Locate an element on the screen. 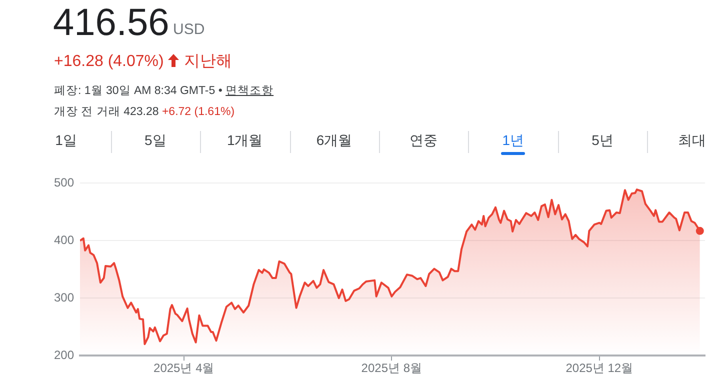 The image size is (721, 377). y-tick-label: 500 is located at coordinates (64, 183).